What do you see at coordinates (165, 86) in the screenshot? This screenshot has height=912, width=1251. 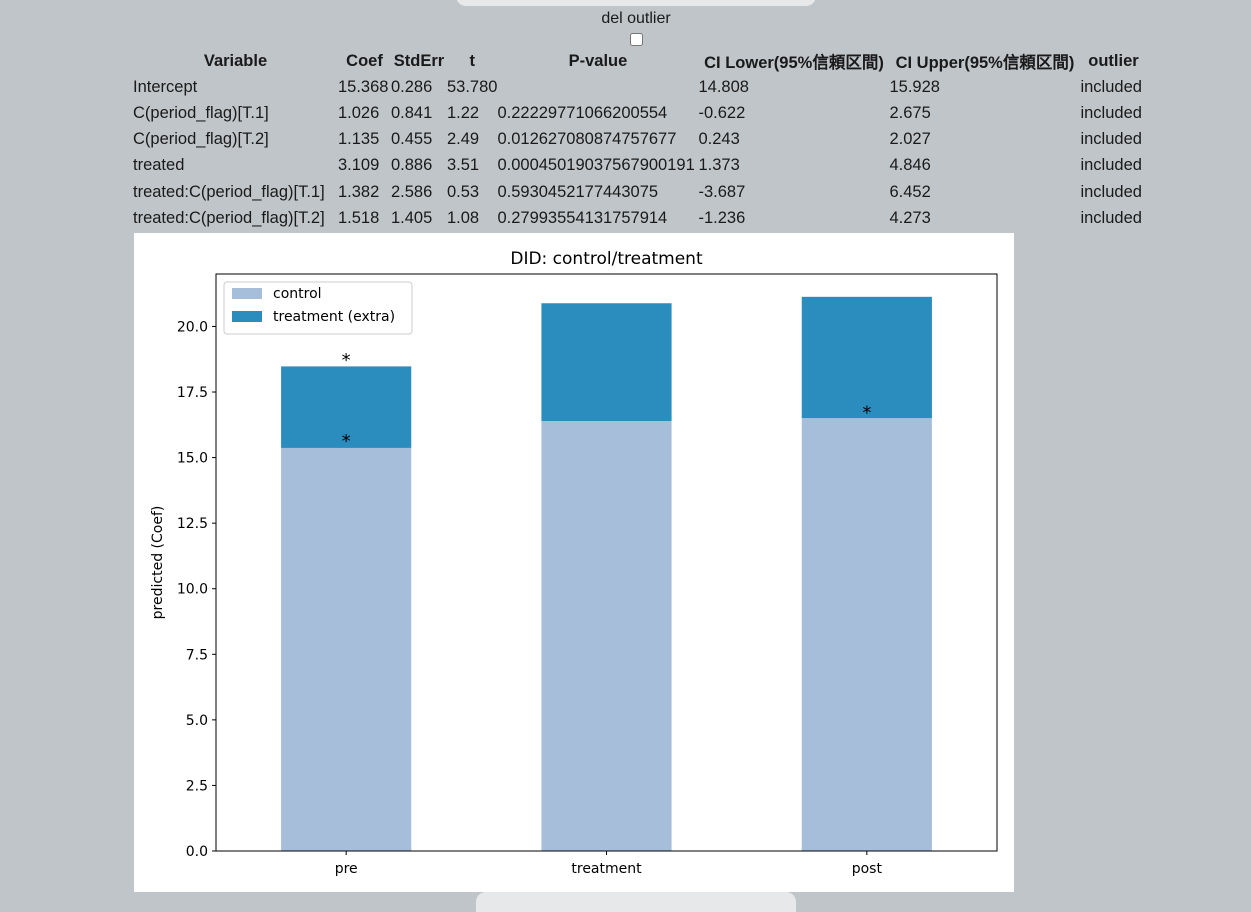 I see `cell-variable: Intercept` at bounding box center [165, 86].